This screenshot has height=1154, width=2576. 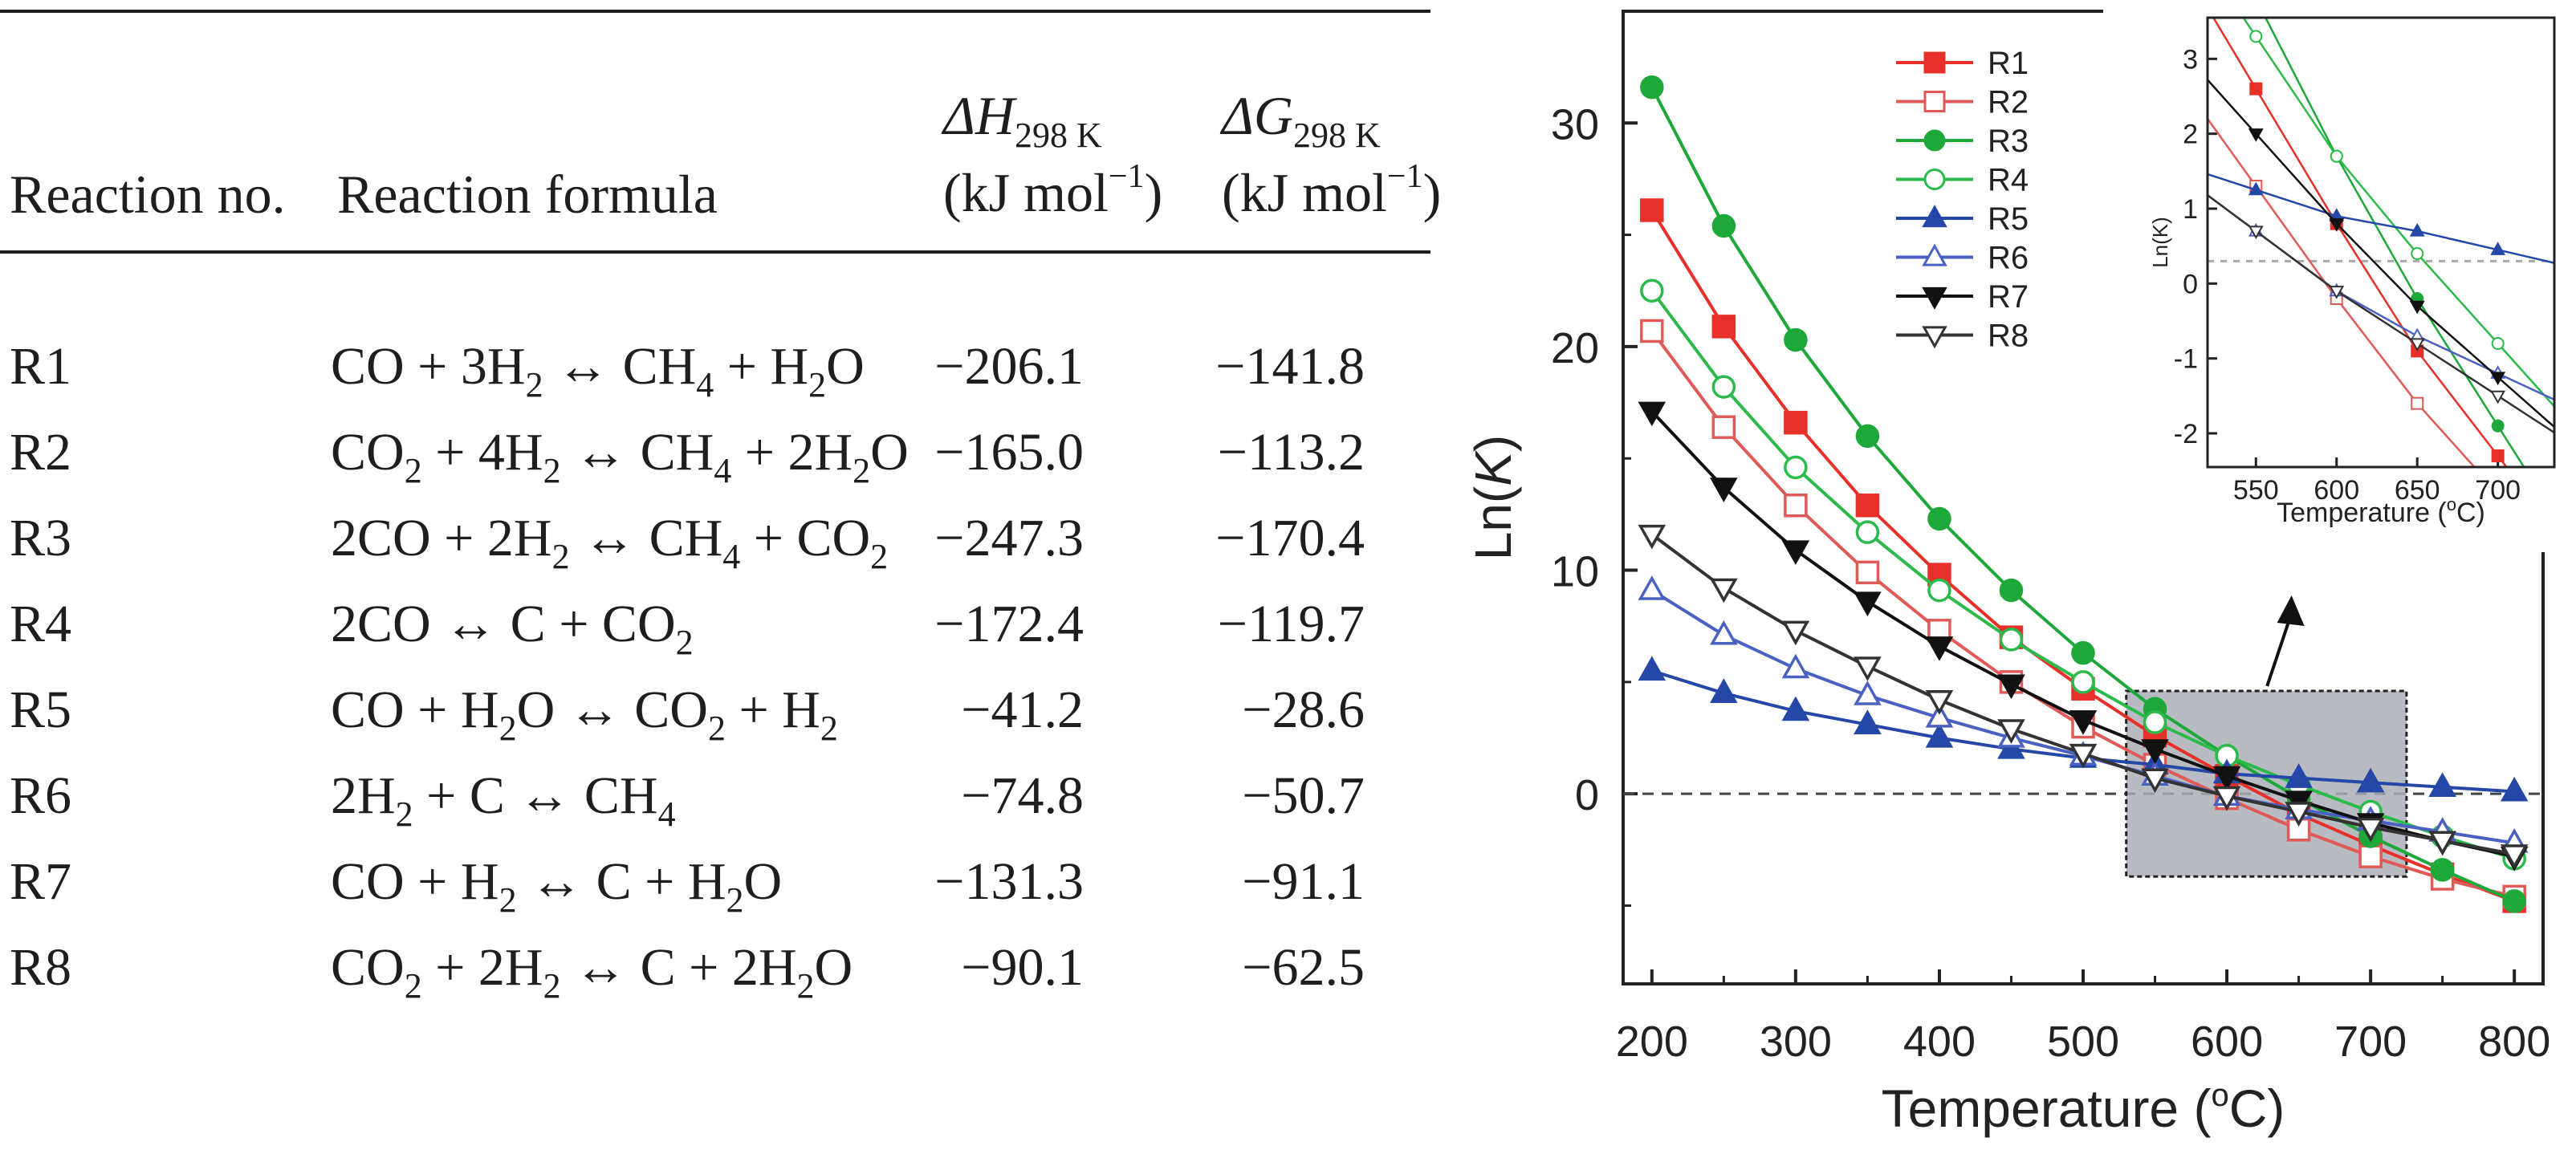 I want to click on inset-x-tick-label: 600, so click(x=2336, y=490).